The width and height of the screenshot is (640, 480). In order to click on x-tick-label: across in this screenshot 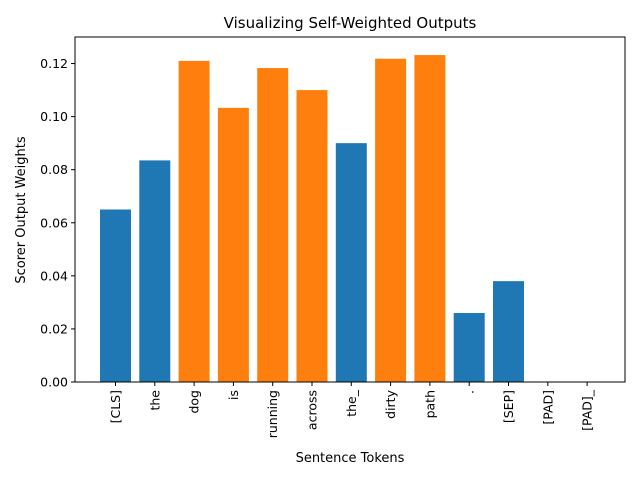, I will do `click(312, 410)`.